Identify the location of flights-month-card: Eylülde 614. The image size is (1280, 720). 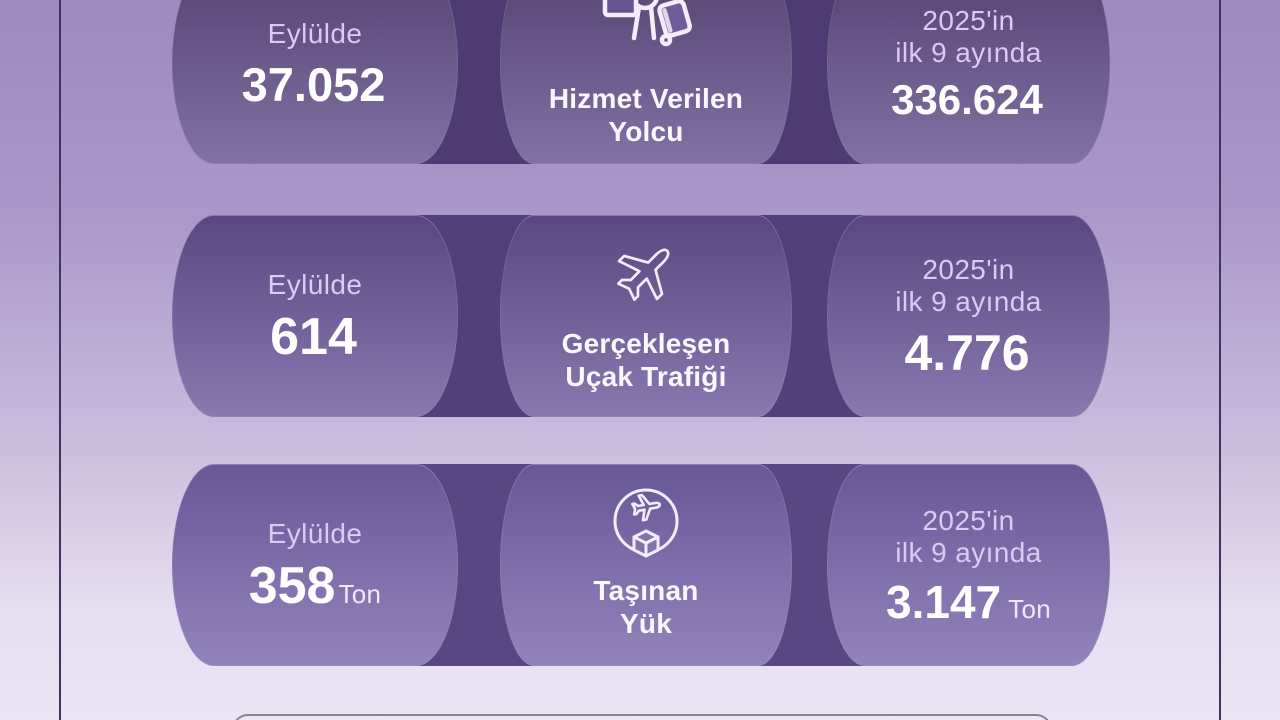
(315, 316).